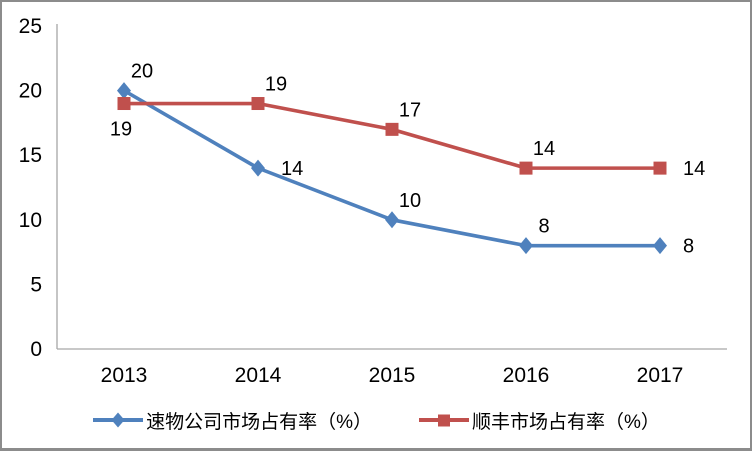 This screenshot has width=752, height=451. What do you see at coordinates (258, 375) in the screenshot?
I see `x-tick-label: 2014` at bounding box center [258, 375].